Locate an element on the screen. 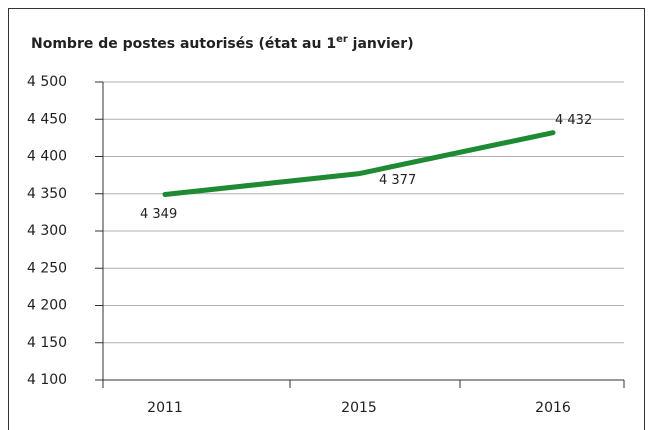 The width and height of the screenshot is (653, 430). y-tick-label: 4 150 is located at coordinates (47, 343).